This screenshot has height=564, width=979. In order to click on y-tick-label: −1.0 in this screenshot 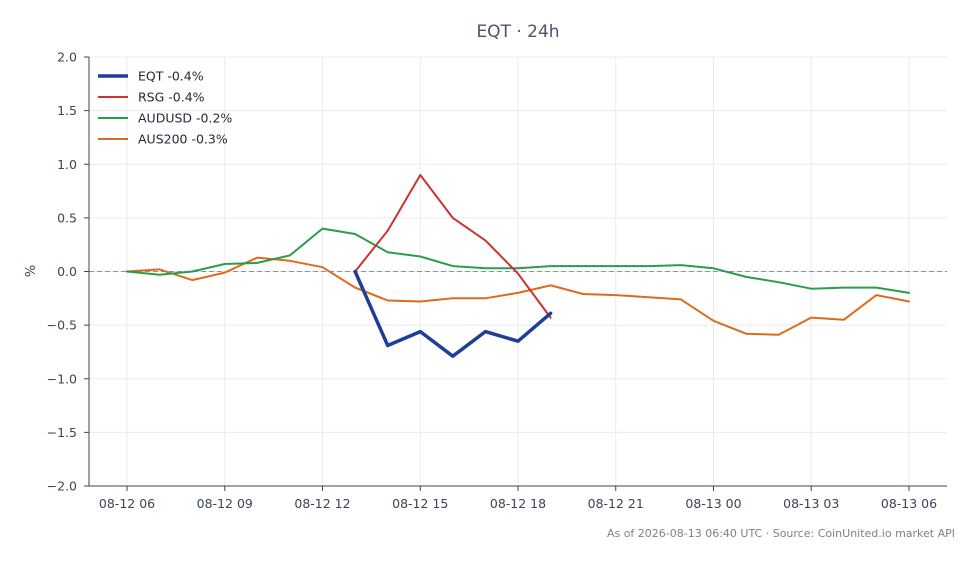, I will do `click(62, 378)`.